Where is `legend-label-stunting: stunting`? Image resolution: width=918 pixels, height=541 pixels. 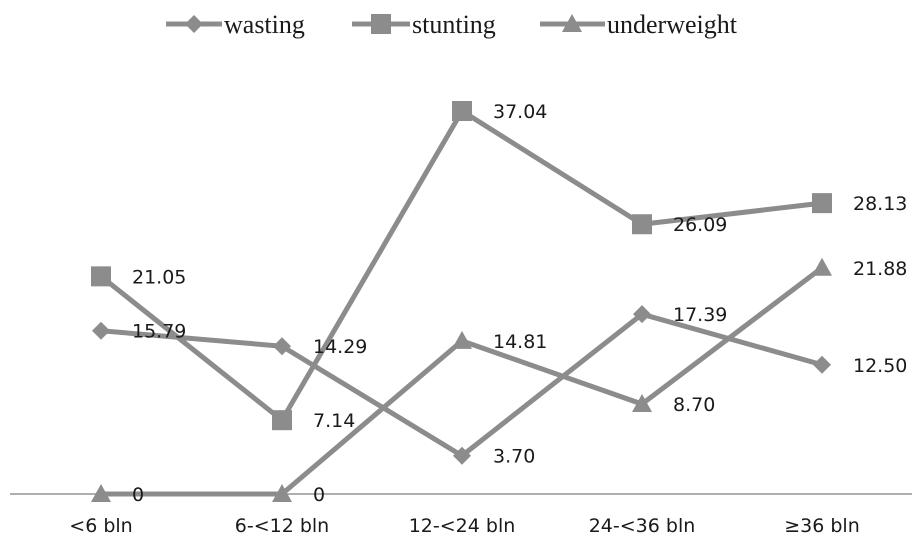 legend-label-stunting: stunting is located at coordinates (454, 24).